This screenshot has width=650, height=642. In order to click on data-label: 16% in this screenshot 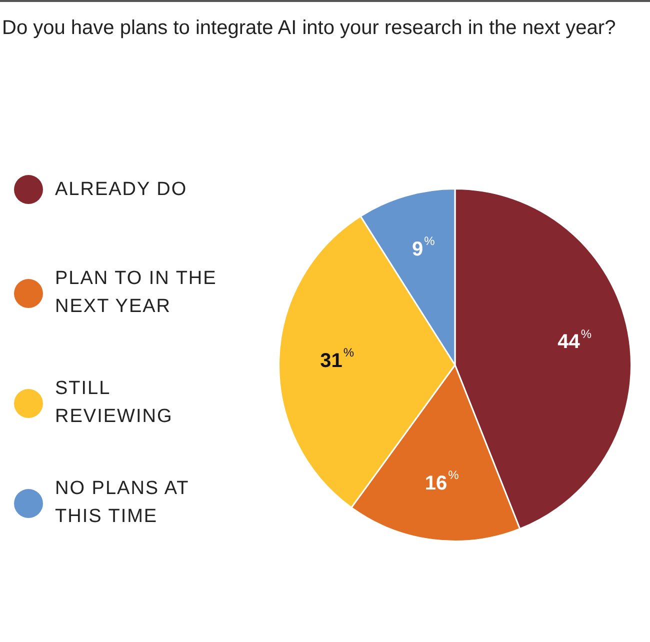, I will do `click(442, 481)`.